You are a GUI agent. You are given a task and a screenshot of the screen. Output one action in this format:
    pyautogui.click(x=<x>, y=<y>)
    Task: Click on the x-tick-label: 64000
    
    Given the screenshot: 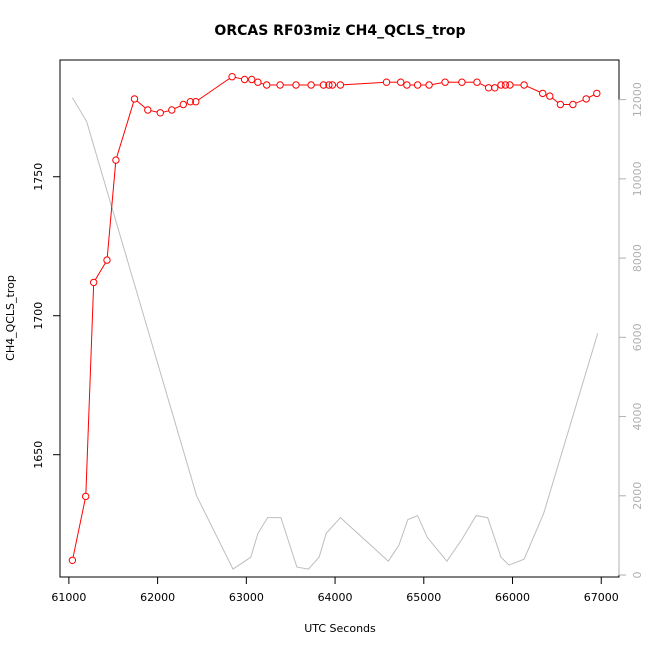 What is the action you would take?
    pyautogui.click(x=335, y=597)
    